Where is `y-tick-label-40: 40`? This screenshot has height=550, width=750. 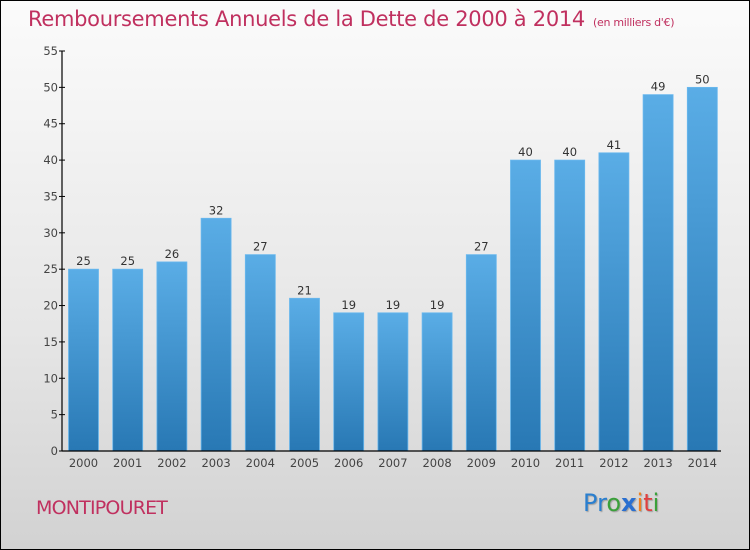
y-tick-label-40: 40 is located at coordinates (50, 160).